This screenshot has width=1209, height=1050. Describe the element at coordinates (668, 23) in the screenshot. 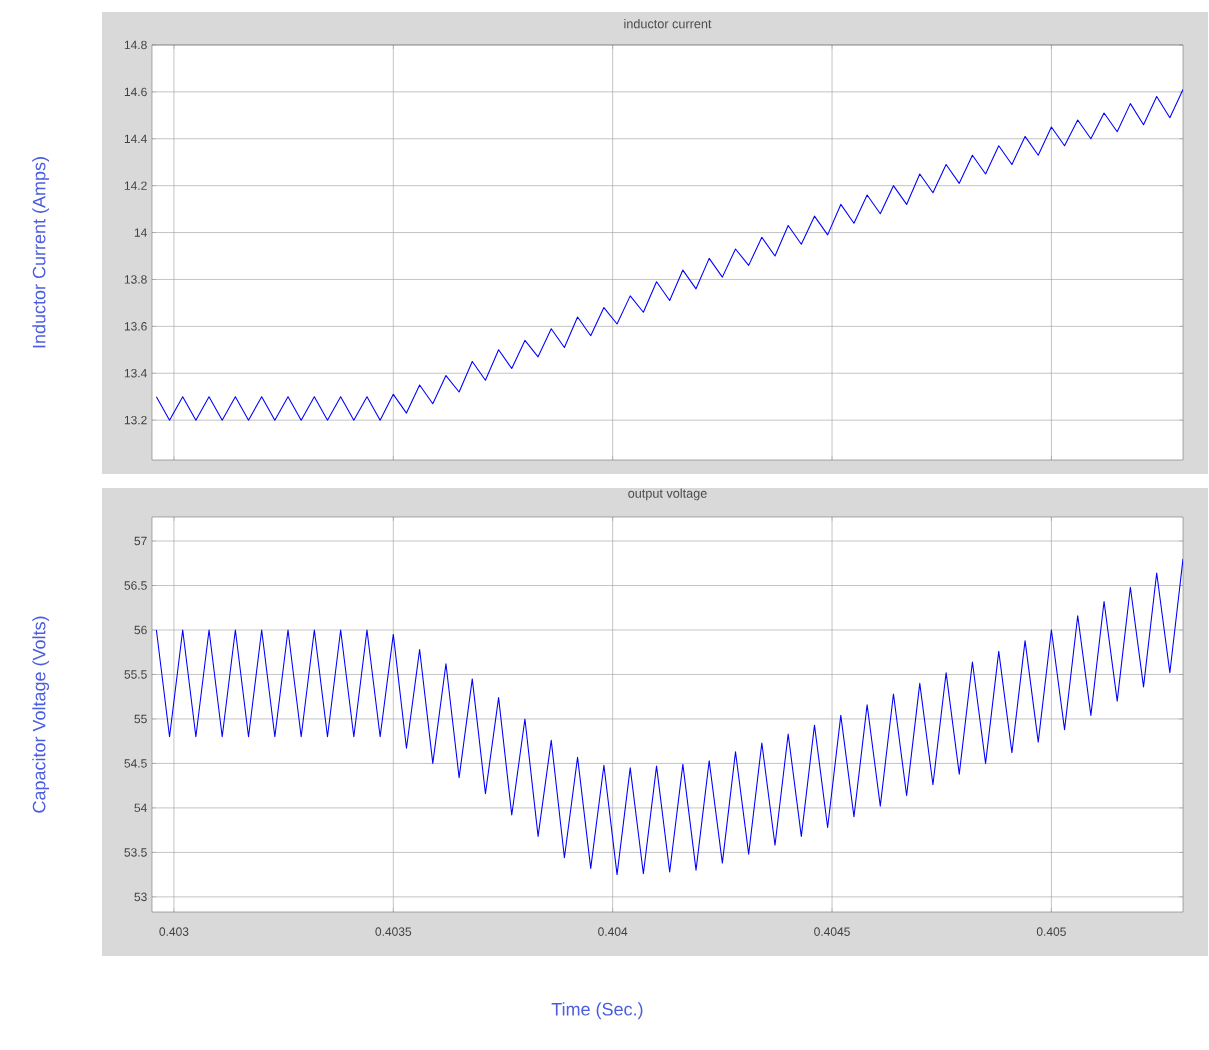

I see `chart-title: inductor current` at that location.